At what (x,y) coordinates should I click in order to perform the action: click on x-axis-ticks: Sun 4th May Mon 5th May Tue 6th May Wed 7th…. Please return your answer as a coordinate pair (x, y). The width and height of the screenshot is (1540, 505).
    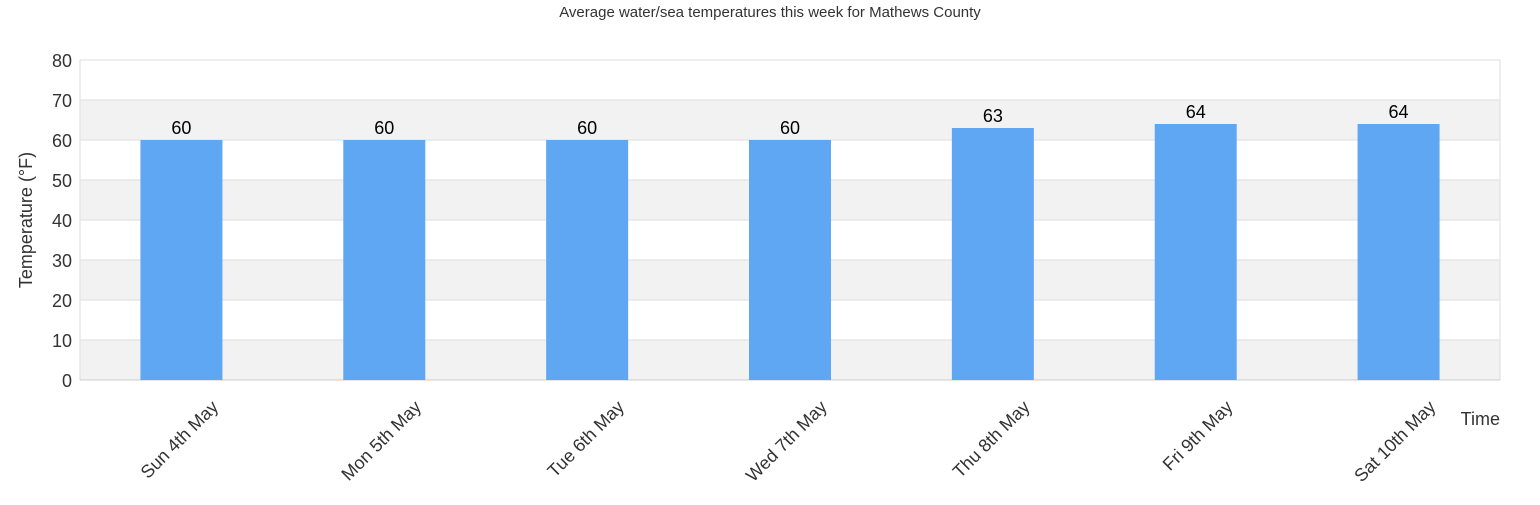
    Looking at the image, I should click on (788, 441).